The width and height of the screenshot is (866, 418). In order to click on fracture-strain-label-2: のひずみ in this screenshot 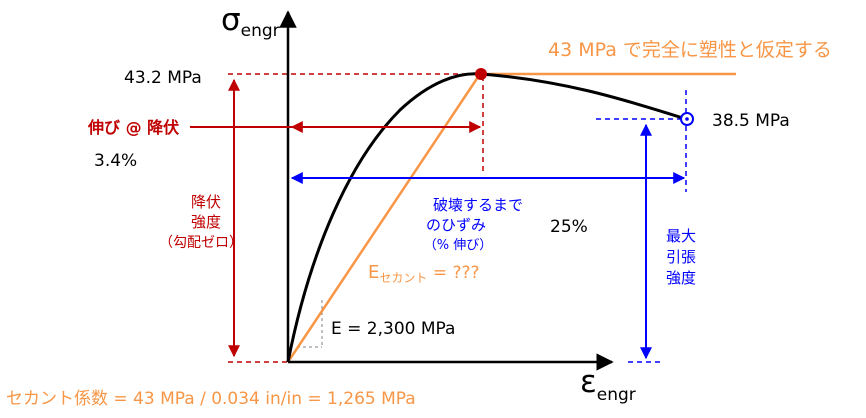, I will do `click(456, 225)`.